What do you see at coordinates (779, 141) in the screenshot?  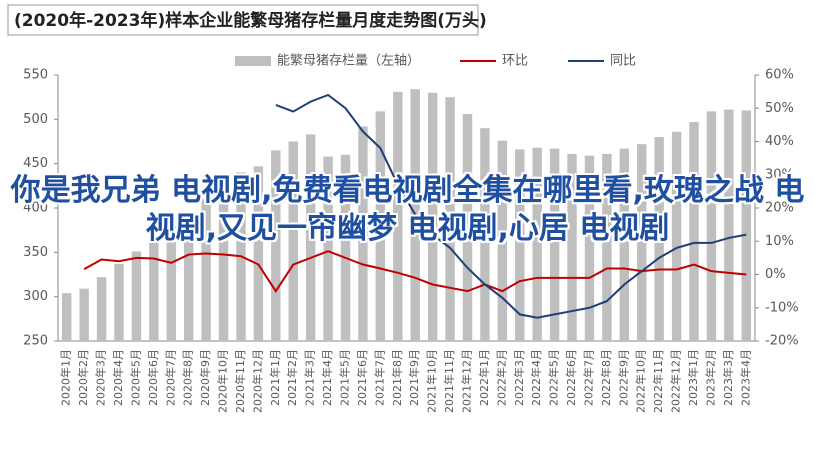 I see `y2-tick-label: 40%` at bounding box center [779, 141].